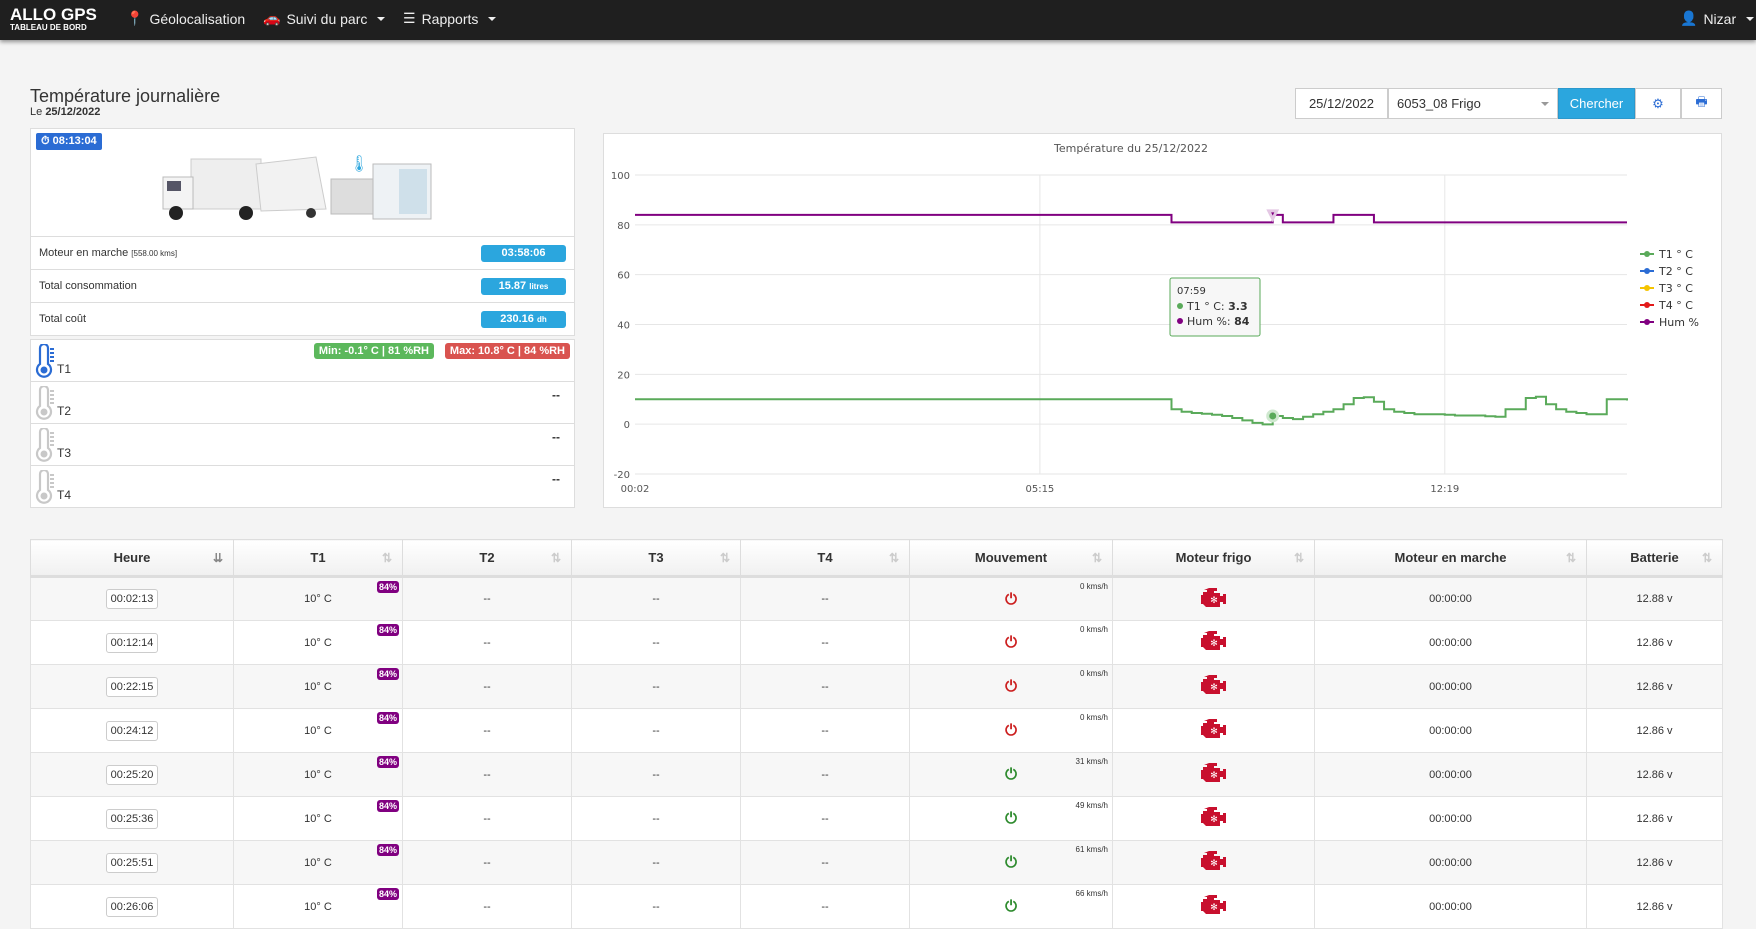 The image size is (1756, 929). Describe the element at coordinates (825, 558) in the screenshot. I see `column-header: T4 ⇅` at that location.